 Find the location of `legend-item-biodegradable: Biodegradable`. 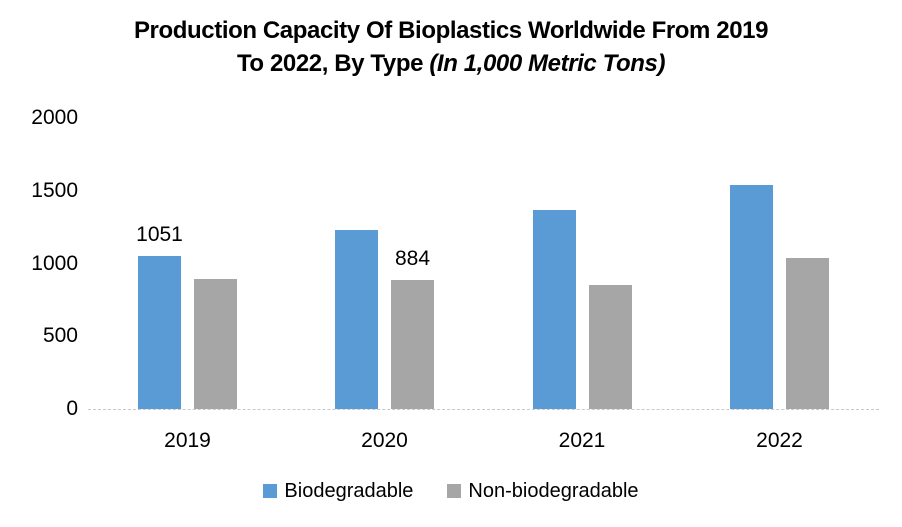

legend-item-biodegradable: Biodegradable is located at coordinates (338, 491).